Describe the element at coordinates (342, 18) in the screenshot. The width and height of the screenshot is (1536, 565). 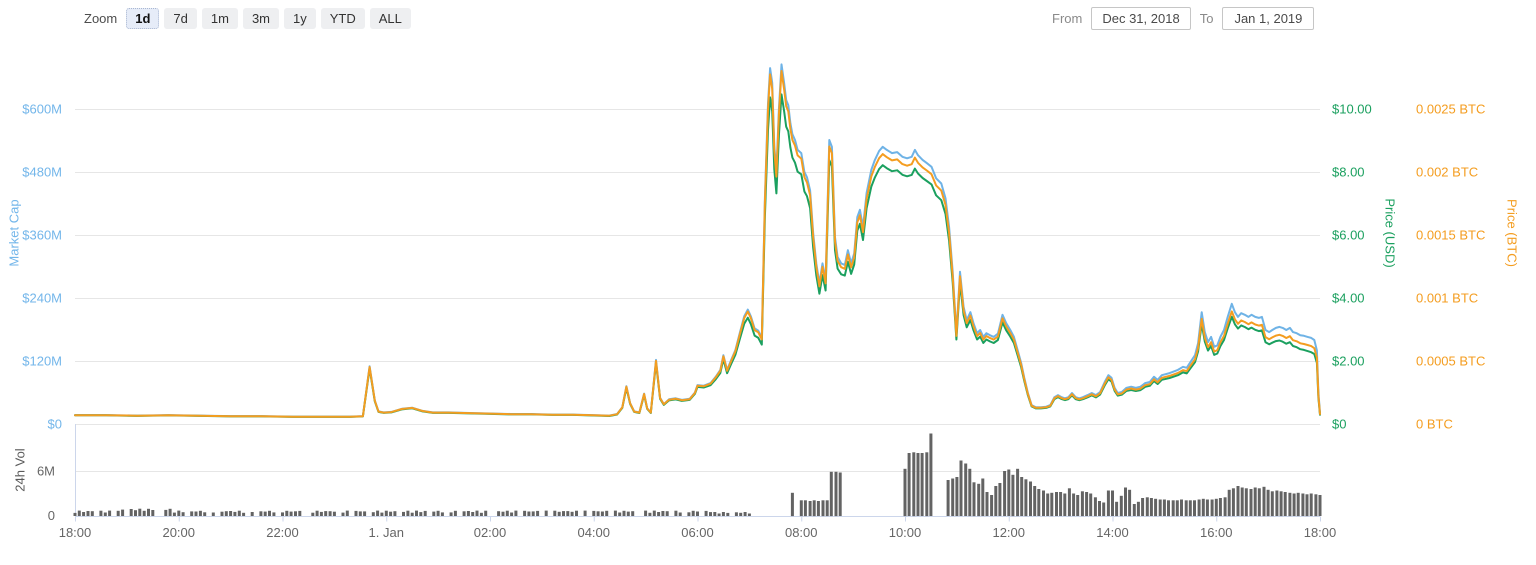
I see `range-button-ytd: YTD` at that location.